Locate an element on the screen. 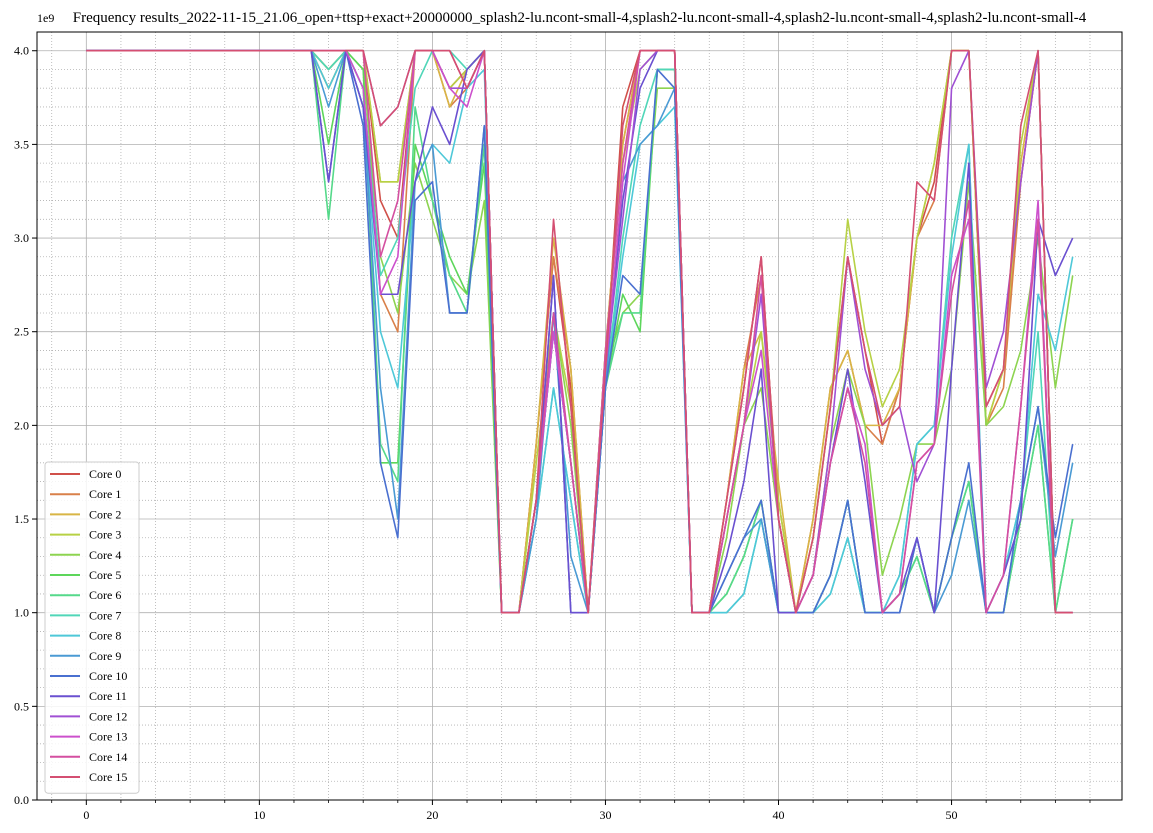 The width and height of the screenshot is (1153, 833). y-tick-label: 1.0 is located at coordinates (21, 613).